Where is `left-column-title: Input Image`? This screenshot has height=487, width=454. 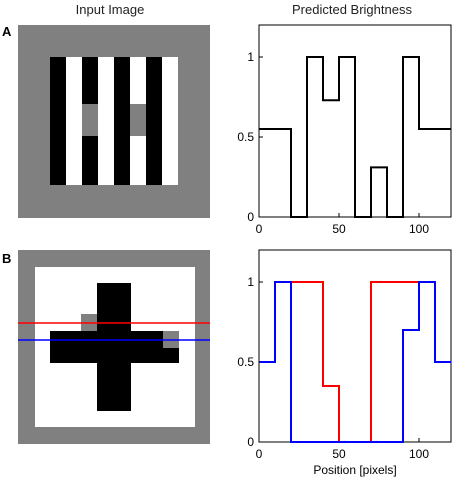 left-column-title: Input Image is located at coordinates (110, 9).